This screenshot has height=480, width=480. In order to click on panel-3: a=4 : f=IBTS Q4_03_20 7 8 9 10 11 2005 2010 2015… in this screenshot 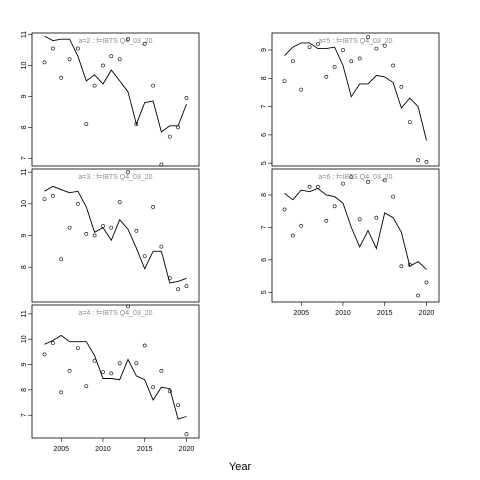, I will do `click(110, 378)`.